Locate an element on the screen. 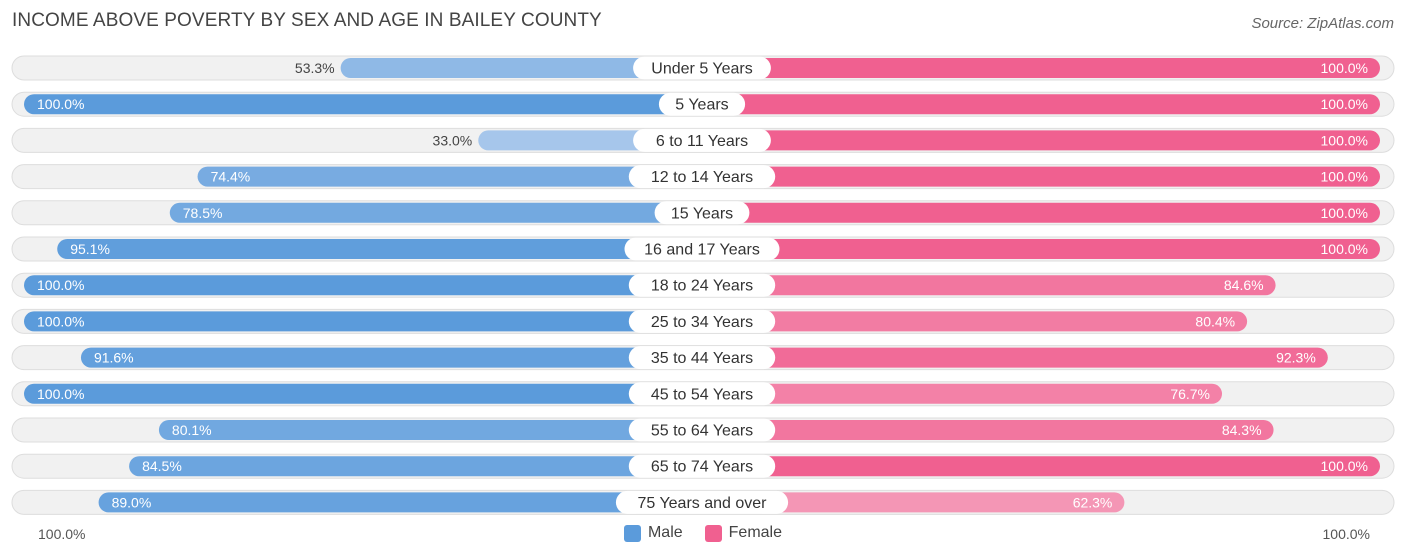 The width and height of the screenshot is (1406, 559). source-label: Source: ZipAtlas.com is located at coordinates (1322, 23).